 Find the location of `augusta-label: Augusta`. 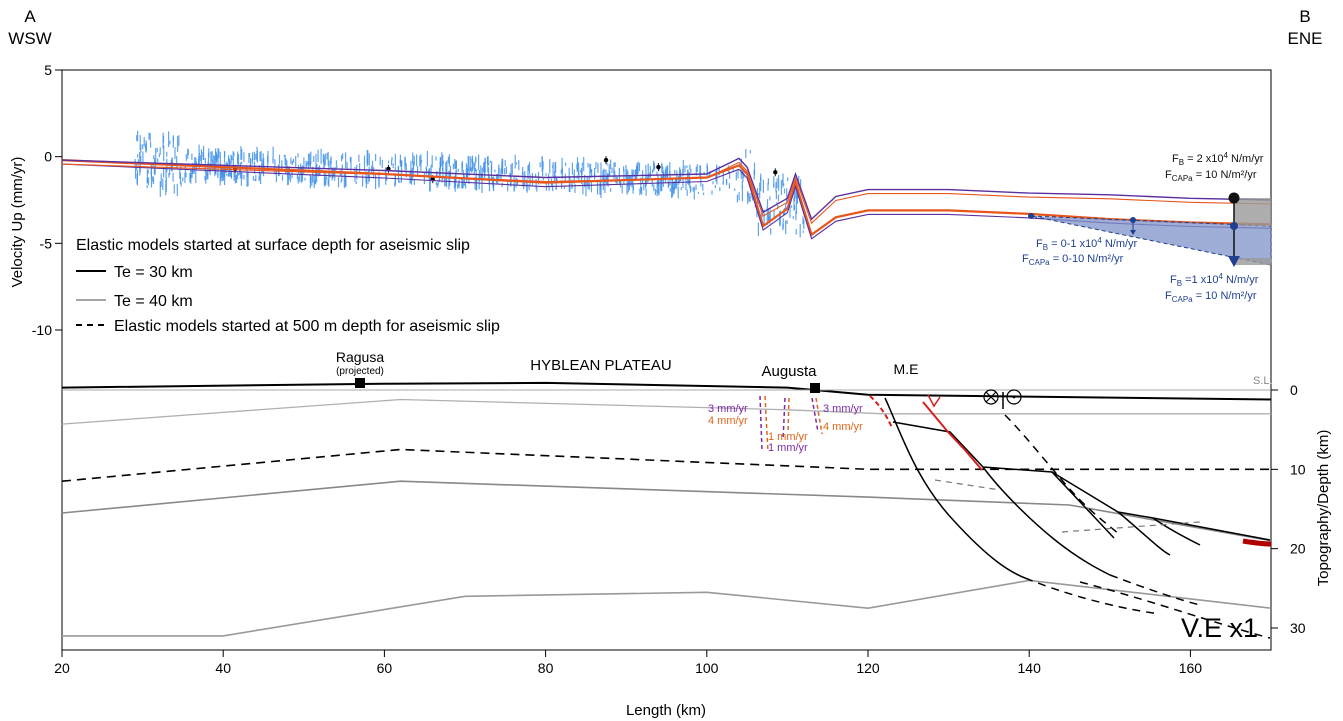

augusta-label: Augusta is located at coordinates (789, 371).